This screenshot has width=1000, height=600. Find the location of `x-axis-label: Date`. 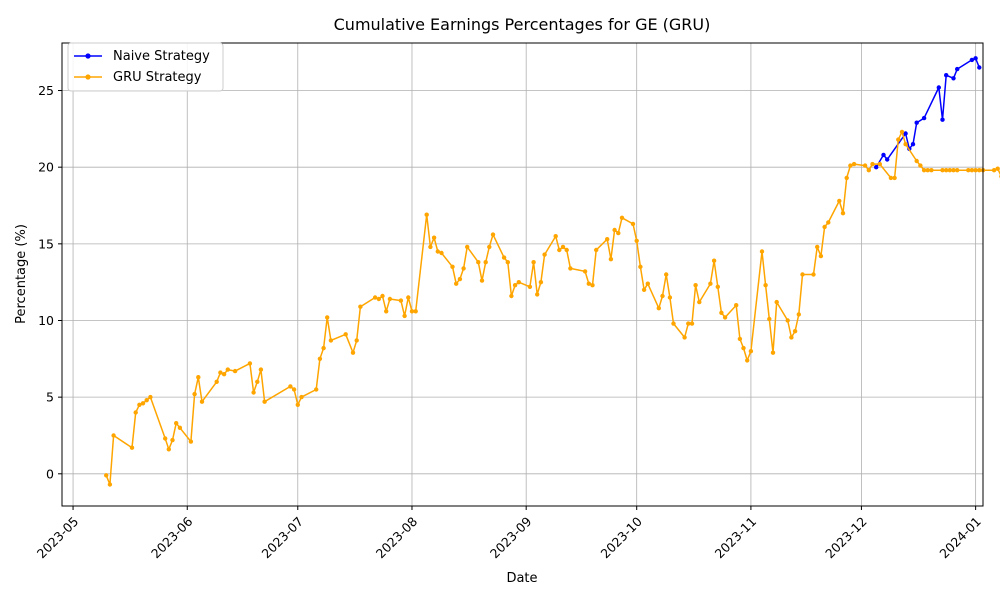

x-axis-label: Date is located at coordinates (521, 578).